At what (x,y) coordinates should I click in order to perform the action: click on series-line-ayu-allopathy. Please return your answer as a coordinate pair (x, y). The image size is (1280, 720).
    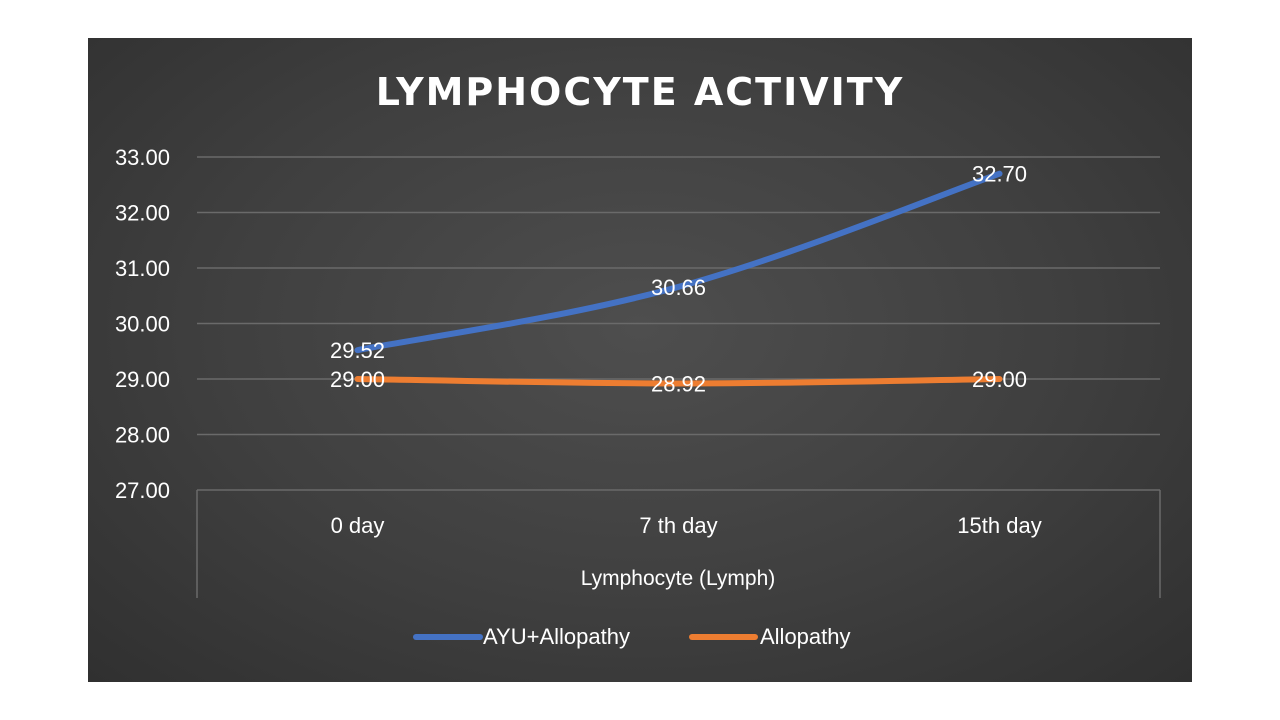
    Looking at the image, I should click on (678, 262).